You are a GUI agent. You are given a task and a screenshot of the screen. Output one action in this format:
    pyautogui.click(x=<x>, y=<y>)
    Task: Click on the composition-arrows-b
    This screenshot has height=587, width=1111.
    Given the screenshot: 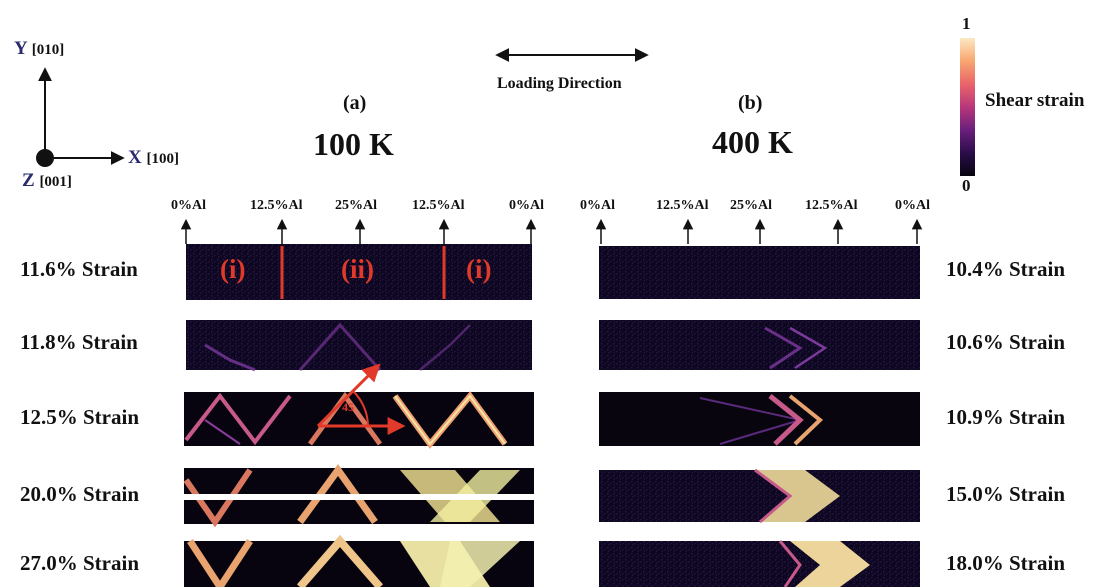 What is the action you would take?
    pyautogui.click(x=759, y=231)
    